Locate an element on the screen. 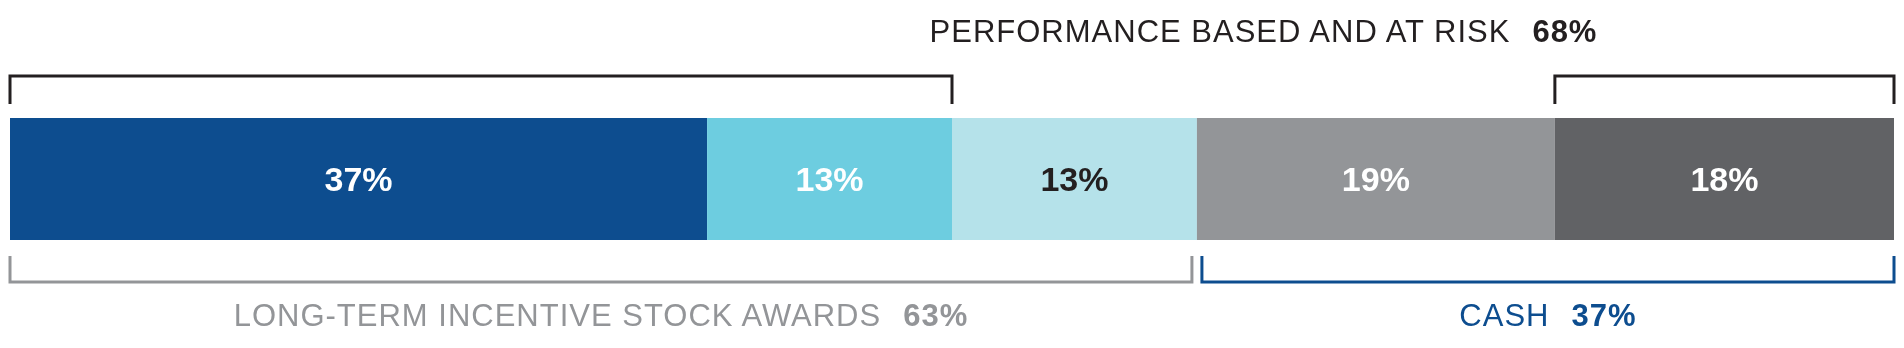 This screenshot has height=348, width=1904. text: CASH 37% is located at coordinates (1548, 315).